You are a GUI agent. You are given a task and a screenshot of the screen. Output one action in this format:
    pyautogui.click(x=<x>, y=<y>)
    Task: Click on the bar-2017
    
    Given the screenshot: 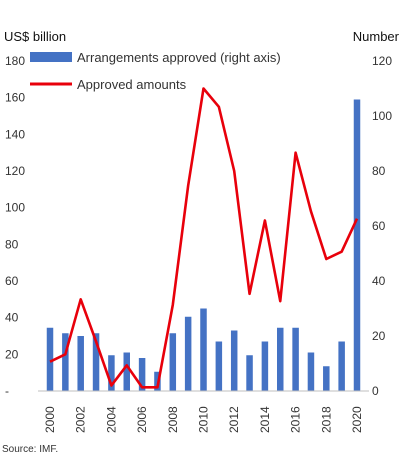 What is the action you would take?
    pyautogui.click(x=311, y=371)
    